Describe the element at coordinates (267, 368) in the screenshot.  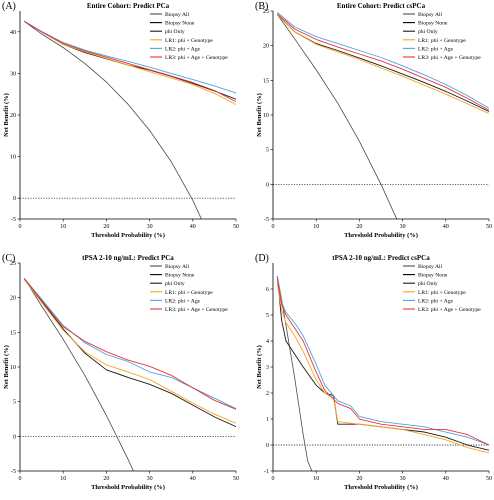
I see `y-tick-label: 3` at that location.